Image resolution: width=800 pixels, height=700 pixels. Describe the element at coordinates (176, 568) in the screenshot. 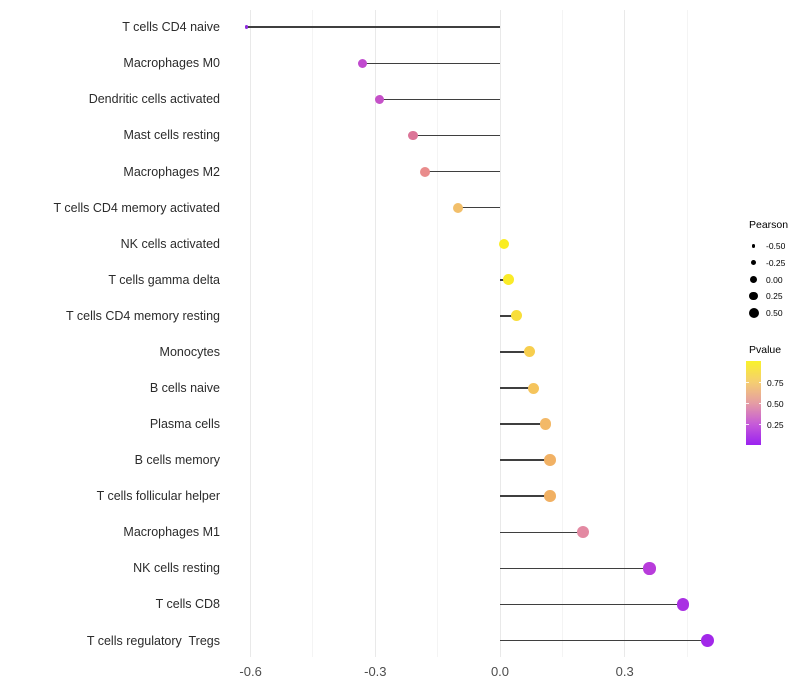

I see `y-axis-label: NK cells resting` at that location.